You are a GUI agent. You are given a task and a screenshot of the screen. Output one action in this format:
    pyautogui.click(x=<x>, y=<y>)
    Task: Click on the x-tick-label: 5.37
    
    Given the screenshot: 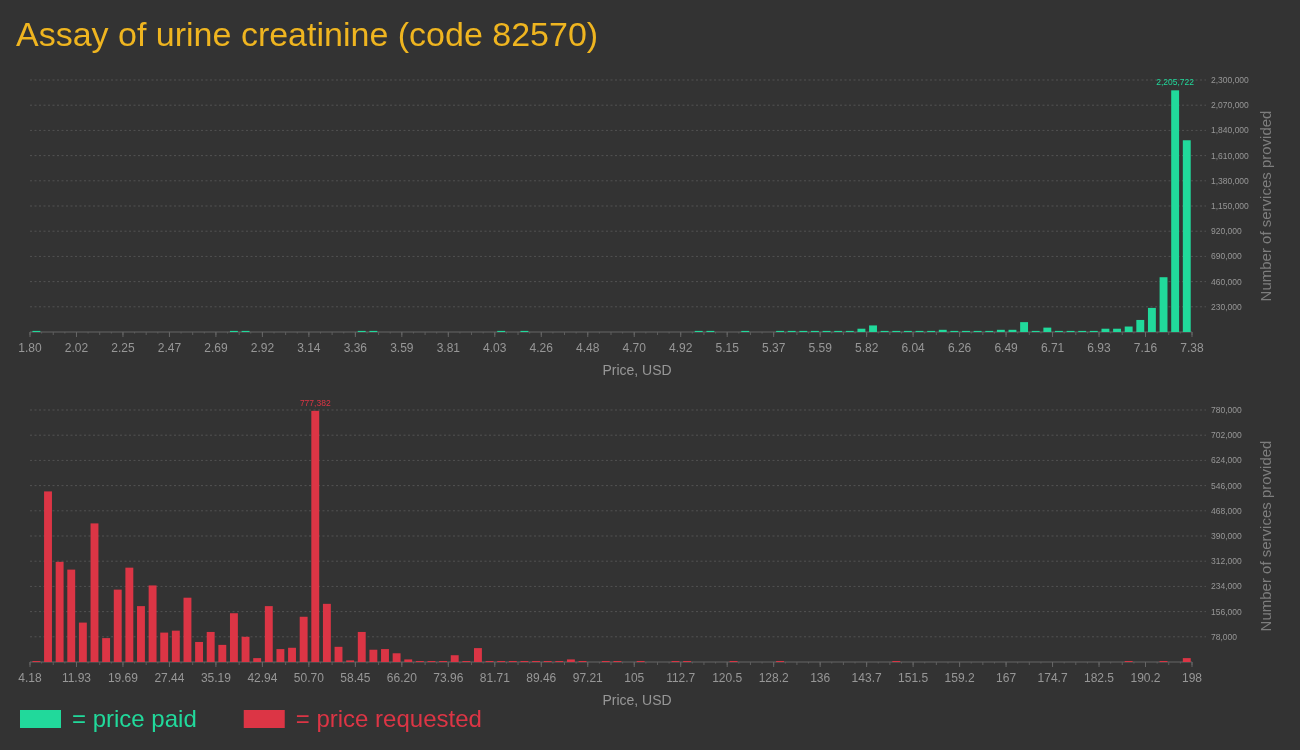 What is the action you would take?
    pyautogui.click(x=774, y=348)
    